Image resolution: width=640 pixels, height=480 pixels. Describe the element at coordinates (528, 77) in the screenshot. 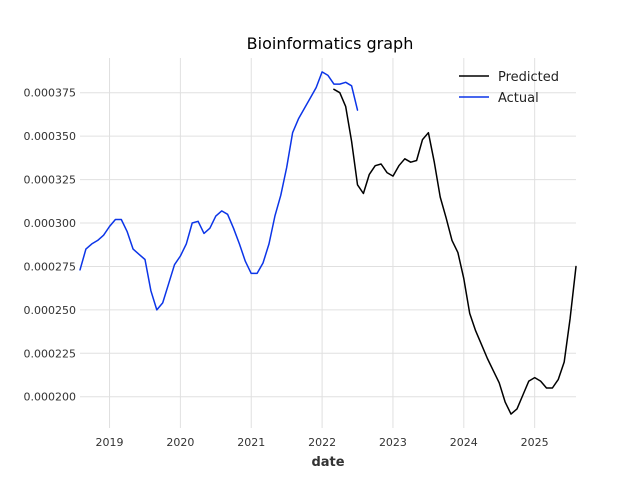

I see `legend-label-predicted: Predicted` at that location.